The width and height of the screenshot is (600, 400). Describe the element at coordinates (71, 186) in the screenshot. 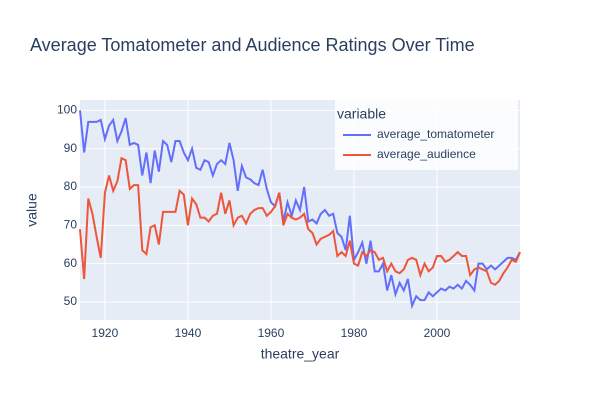

I see `y-tick-label: 80` at that location.